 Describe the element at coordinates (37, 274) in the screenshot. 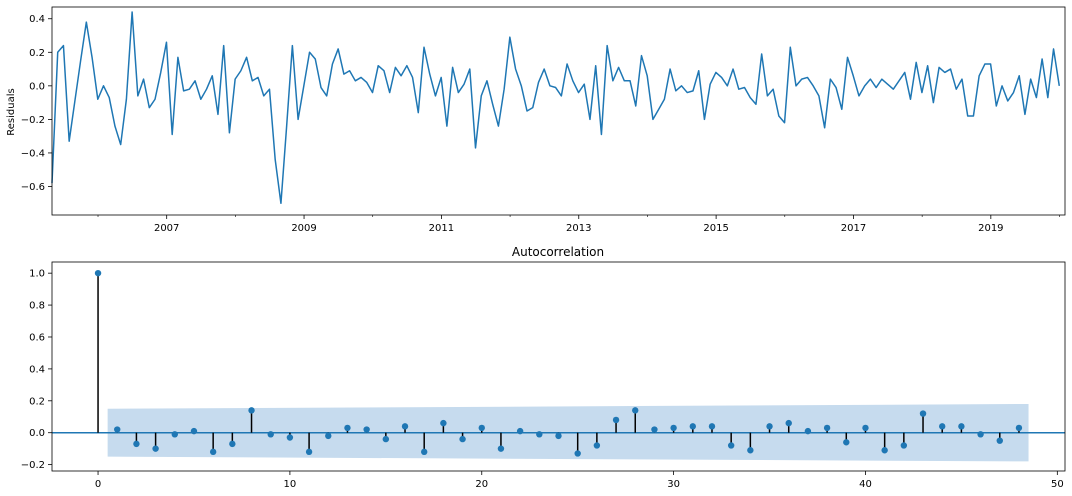

I see `acf-y-tick-label: 1.0` at that location.